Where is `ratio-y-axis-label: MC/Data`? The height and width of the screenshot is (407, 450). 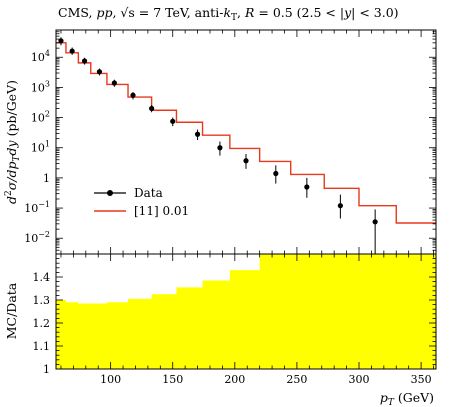 ratio-y-axis-label: MC/Data is located at coordinates (11, 310).